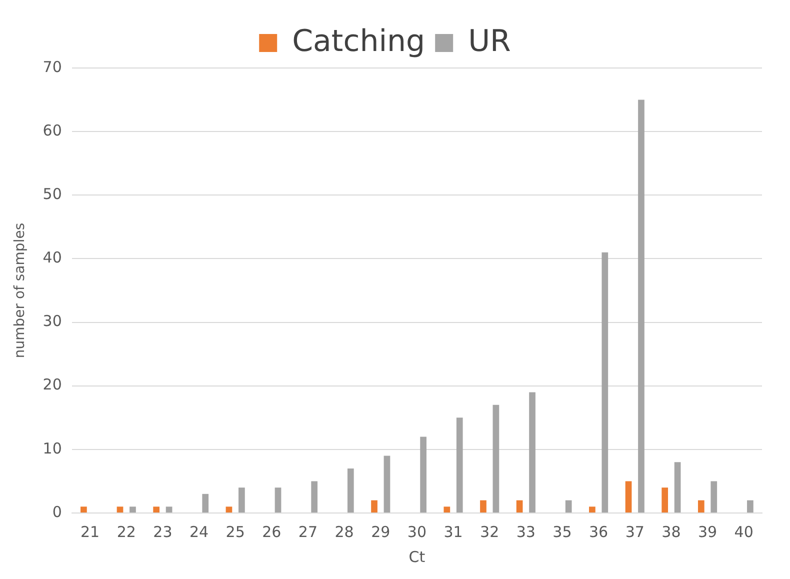 The image size is (790, 579). What do you see at coordinates (489, 41) in the screenshot?
I see `legend-label: UR` at bounding box center [489, 41].